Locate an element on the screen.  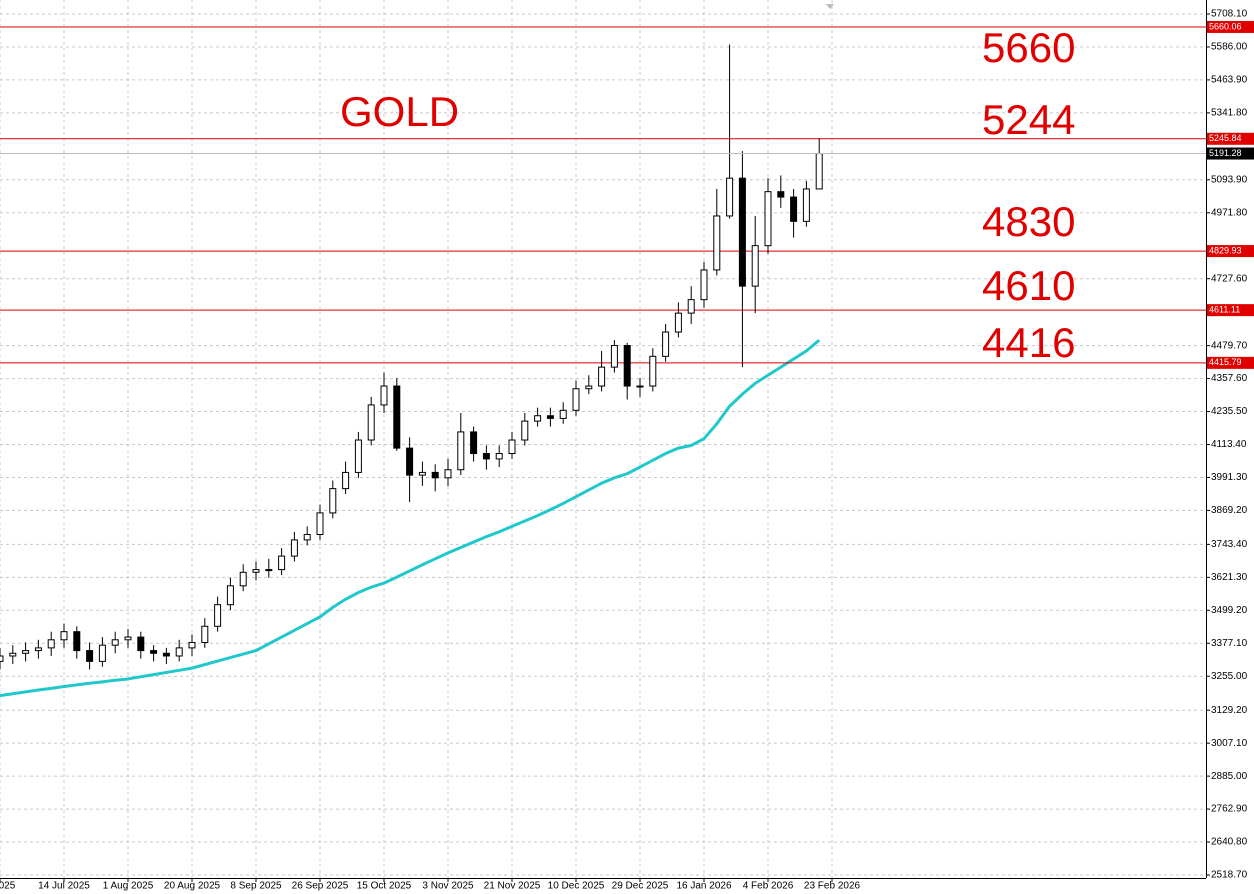
y-tick-label: 3129.20 is located at coordinates (1229, 710).